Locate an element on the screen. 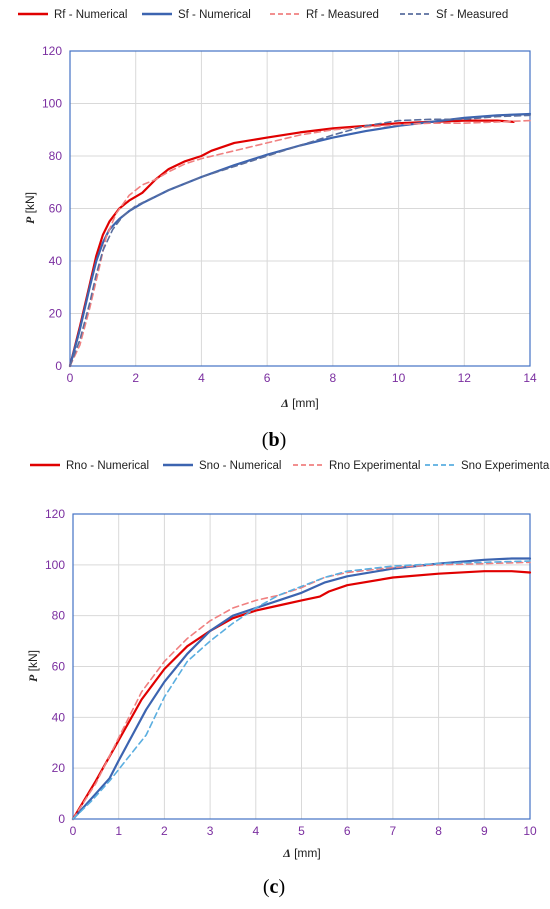 The image size is (550, 909). legend-item-sf-measured: Sf - Measured is located at coordinates (454, 15).